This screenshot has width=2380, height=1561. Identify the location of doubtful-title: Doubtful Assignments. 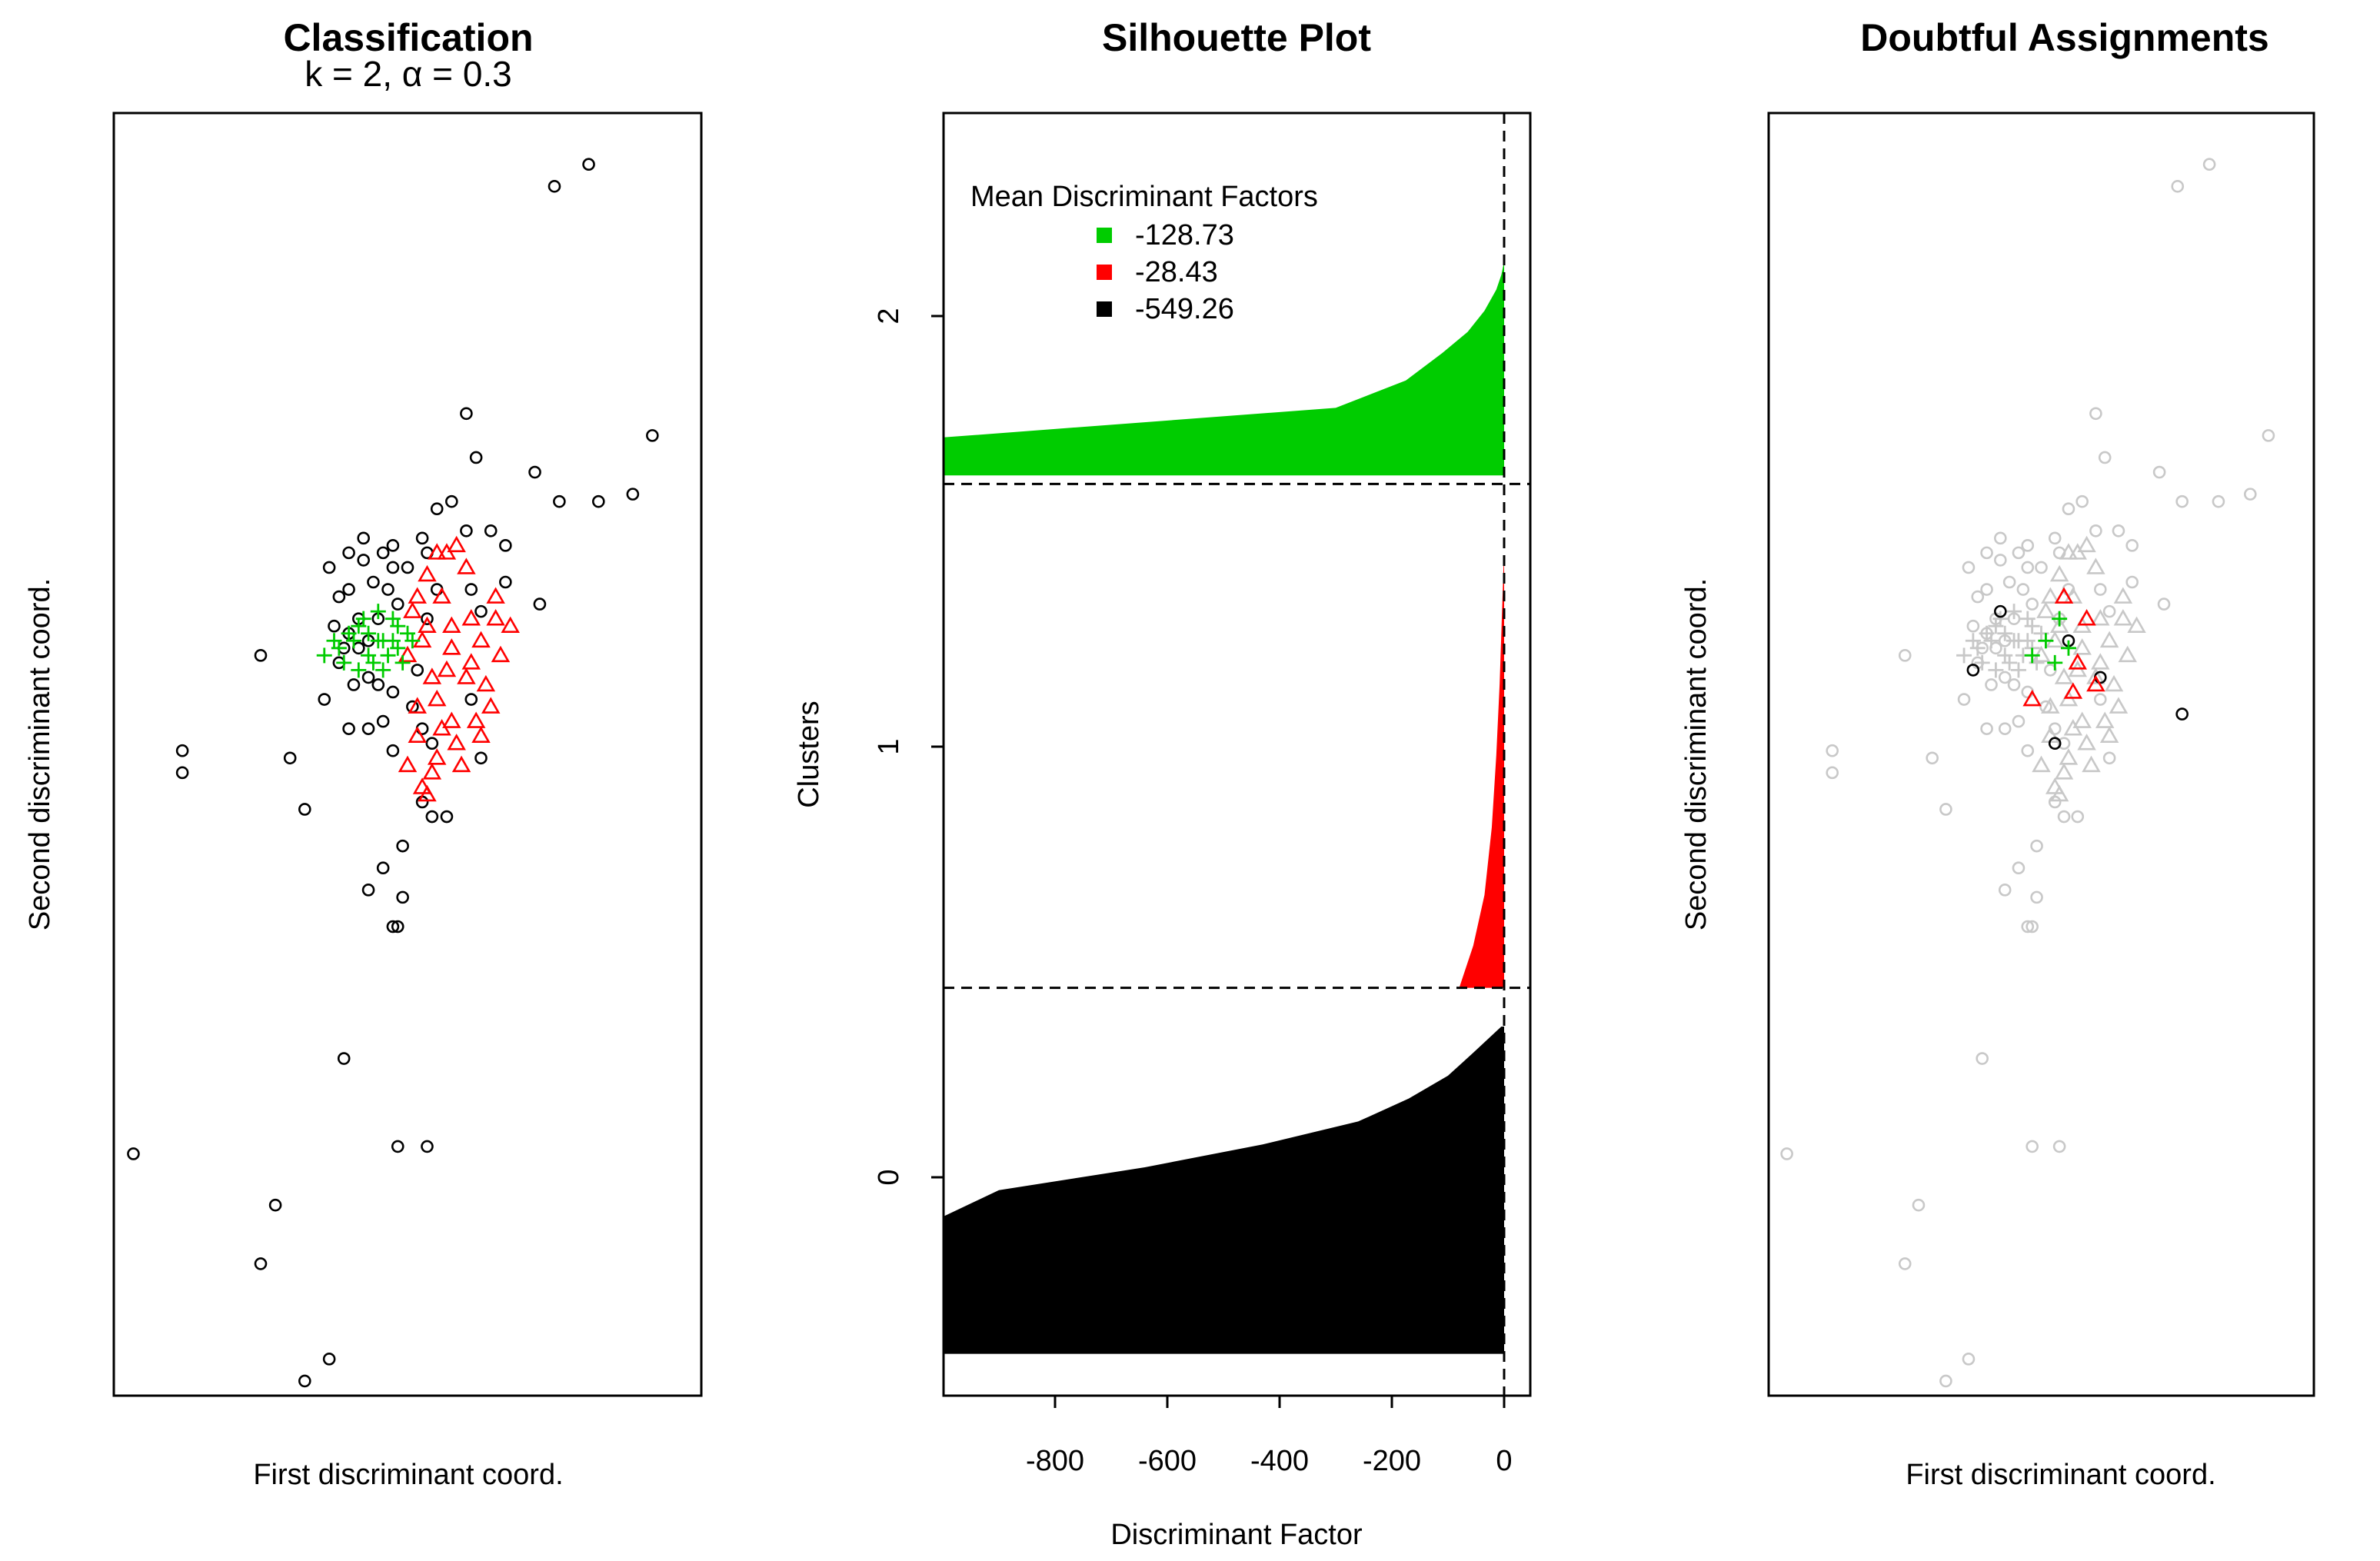
(2064, 37).